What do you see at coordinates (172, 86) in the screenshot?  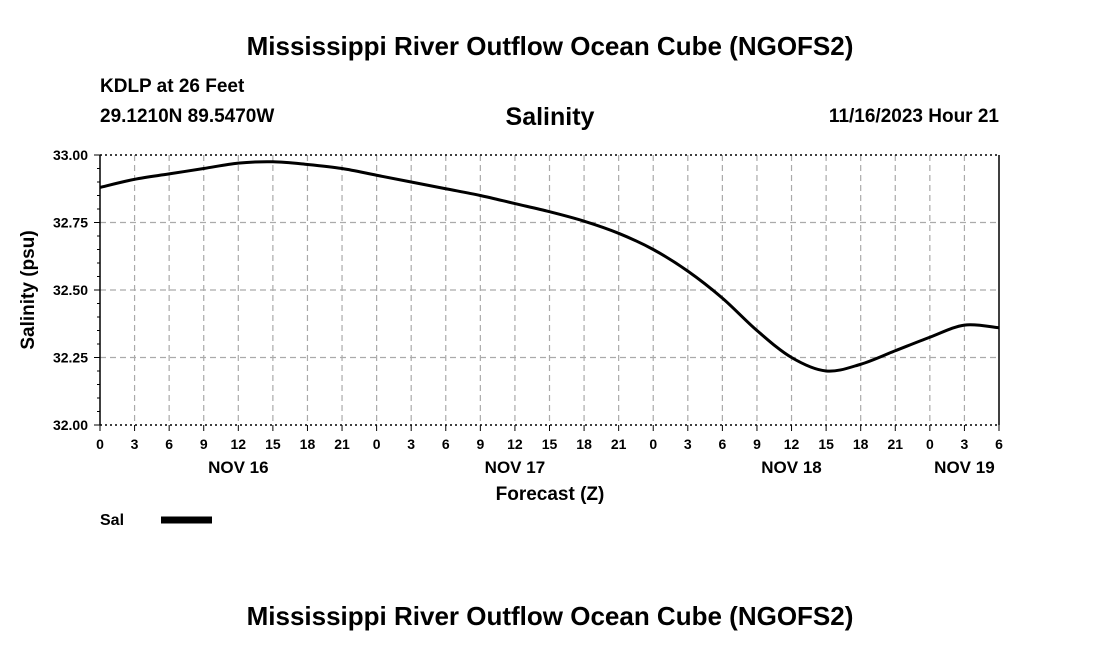 I see `station-label: KDLP at 26 Feet` at bounding box center [172, 86].